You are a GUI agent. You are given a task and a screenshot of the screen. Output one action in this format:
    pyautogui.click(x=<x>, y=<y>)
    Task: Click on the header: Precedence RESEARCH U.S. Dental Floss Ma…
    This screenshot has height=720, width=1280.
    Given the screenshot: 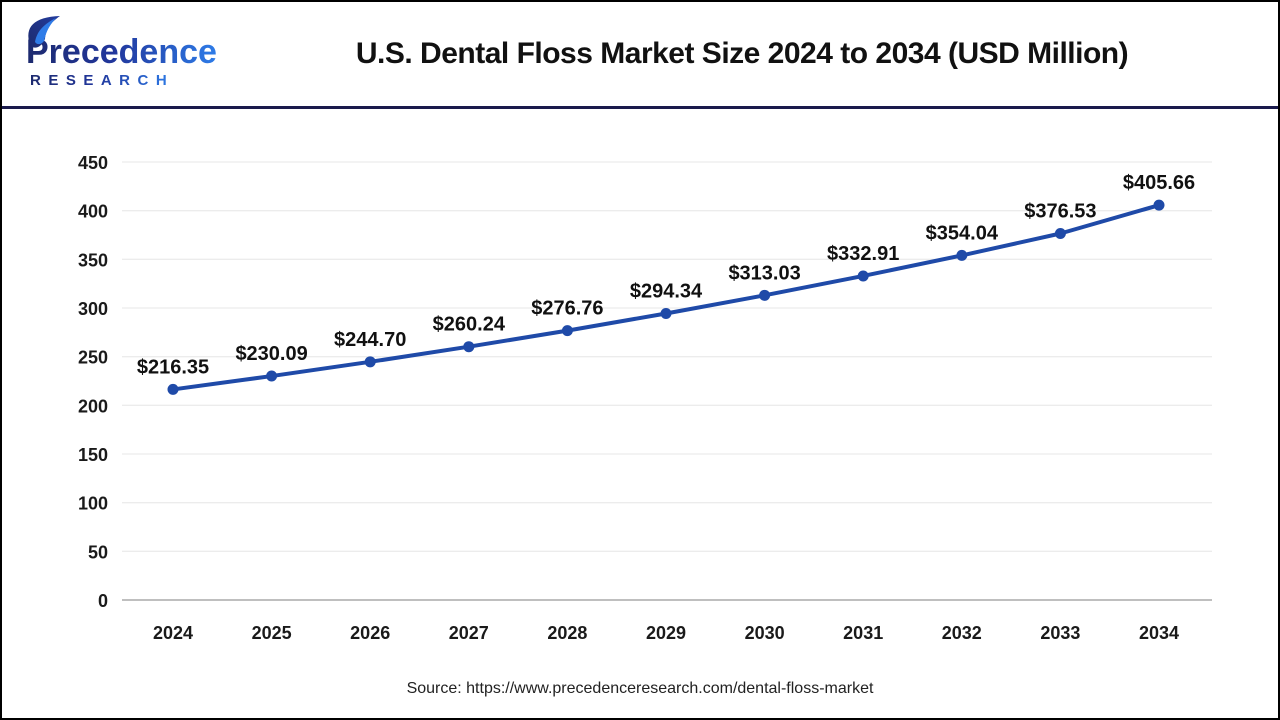 What is the action you would take?
    pyautogui.click(x=640, y=55)
    